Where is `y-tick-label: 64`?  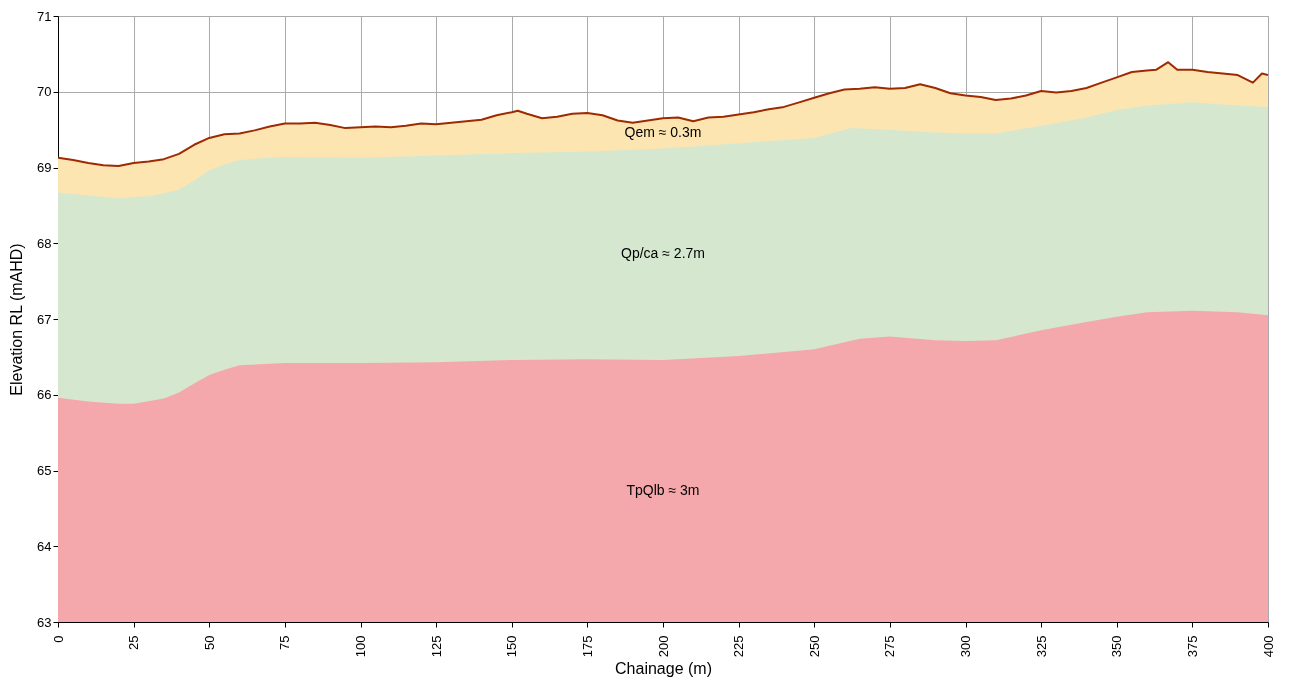
y-tick-label: 64 is located at coordinates (44, 546).